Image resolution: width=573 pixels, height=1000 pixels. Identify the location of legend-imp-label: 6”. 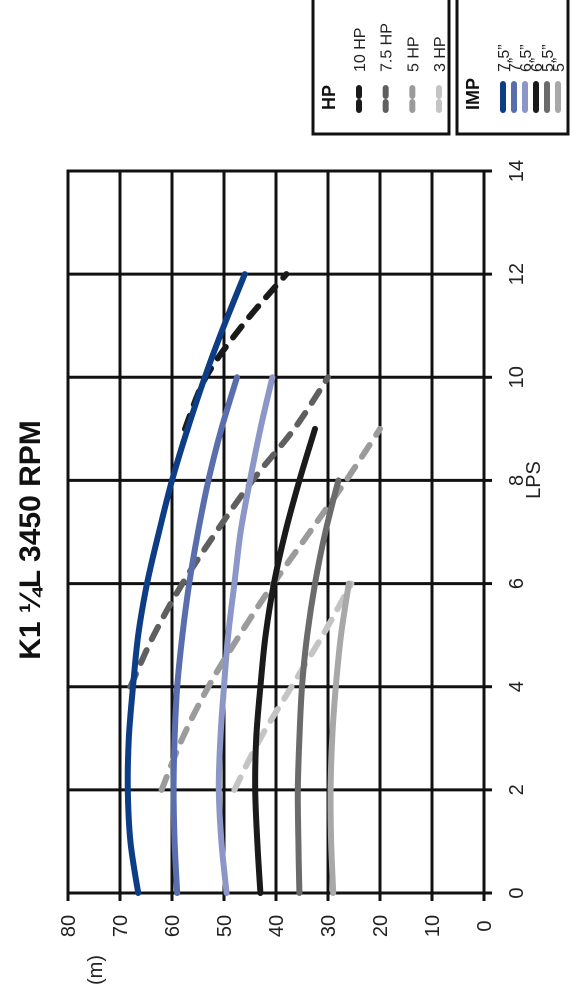
(537, 65).